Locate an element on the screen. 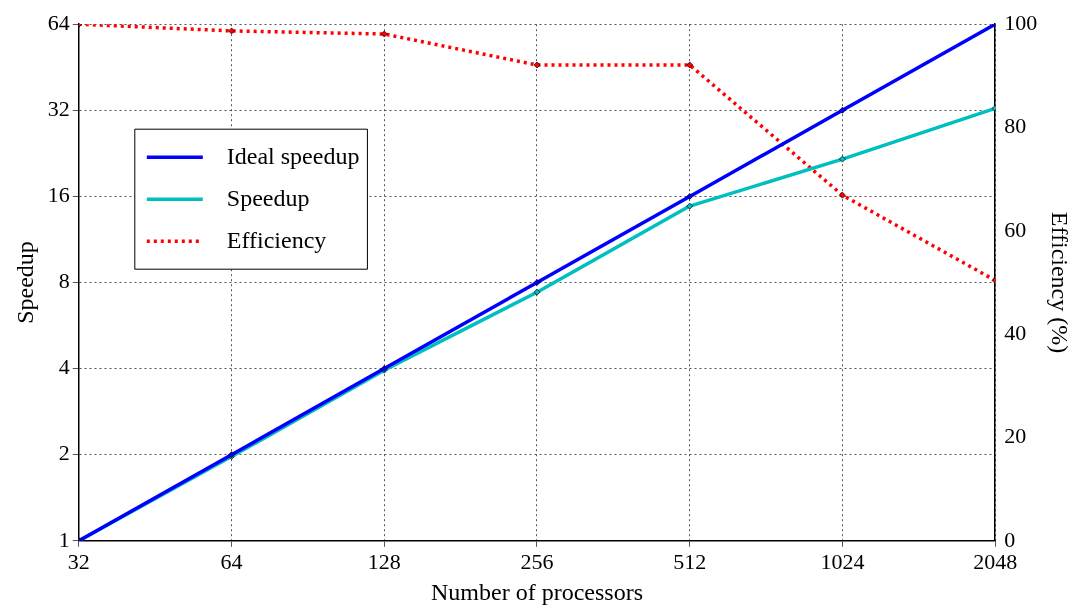  y-tick-label: 1 is located at coordinates (64, 539).